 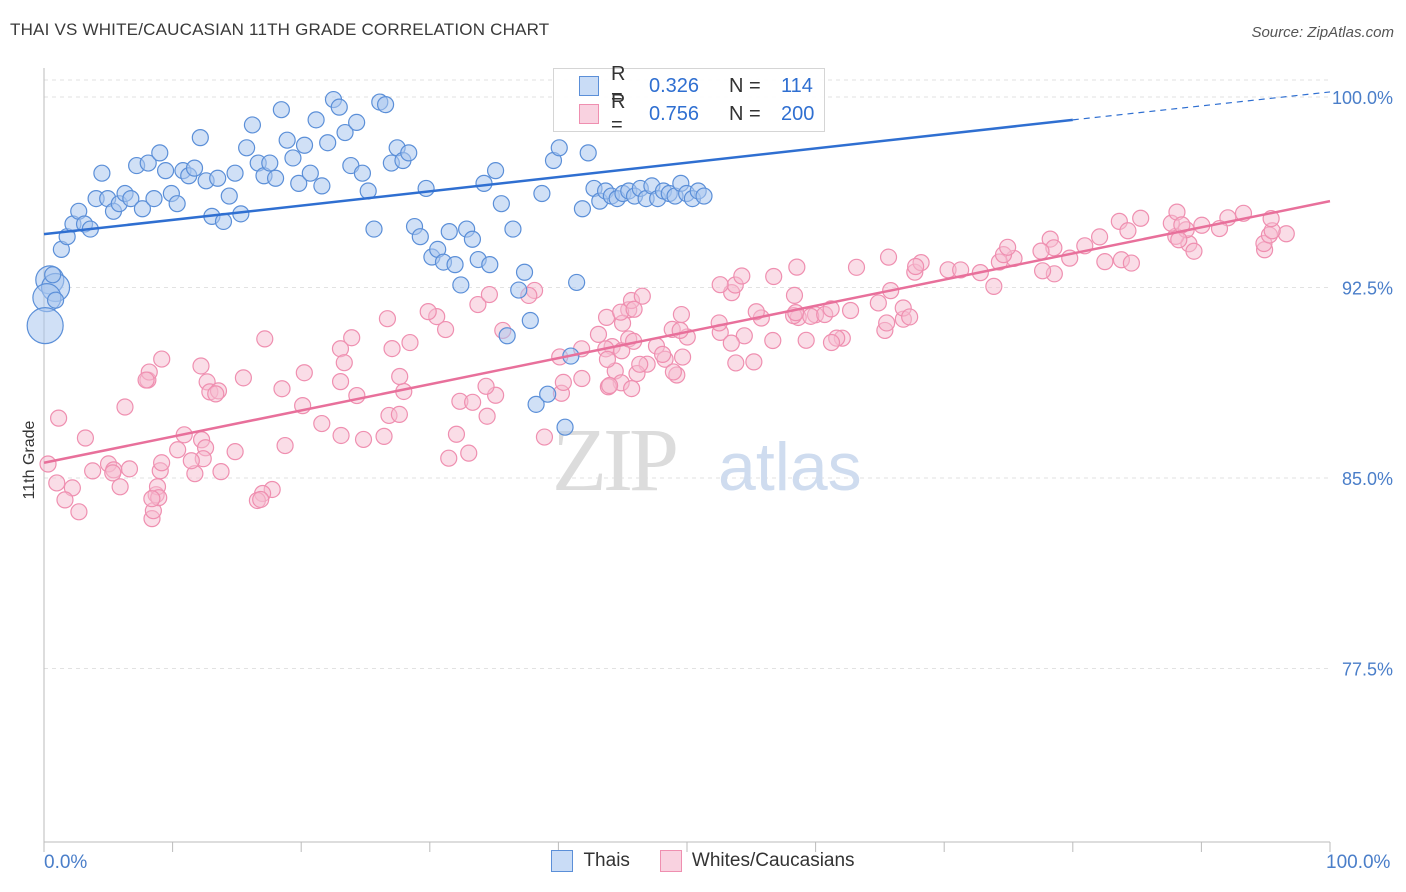 I want to click on r-value-thais: 0.326, so click(x=674, y=85).